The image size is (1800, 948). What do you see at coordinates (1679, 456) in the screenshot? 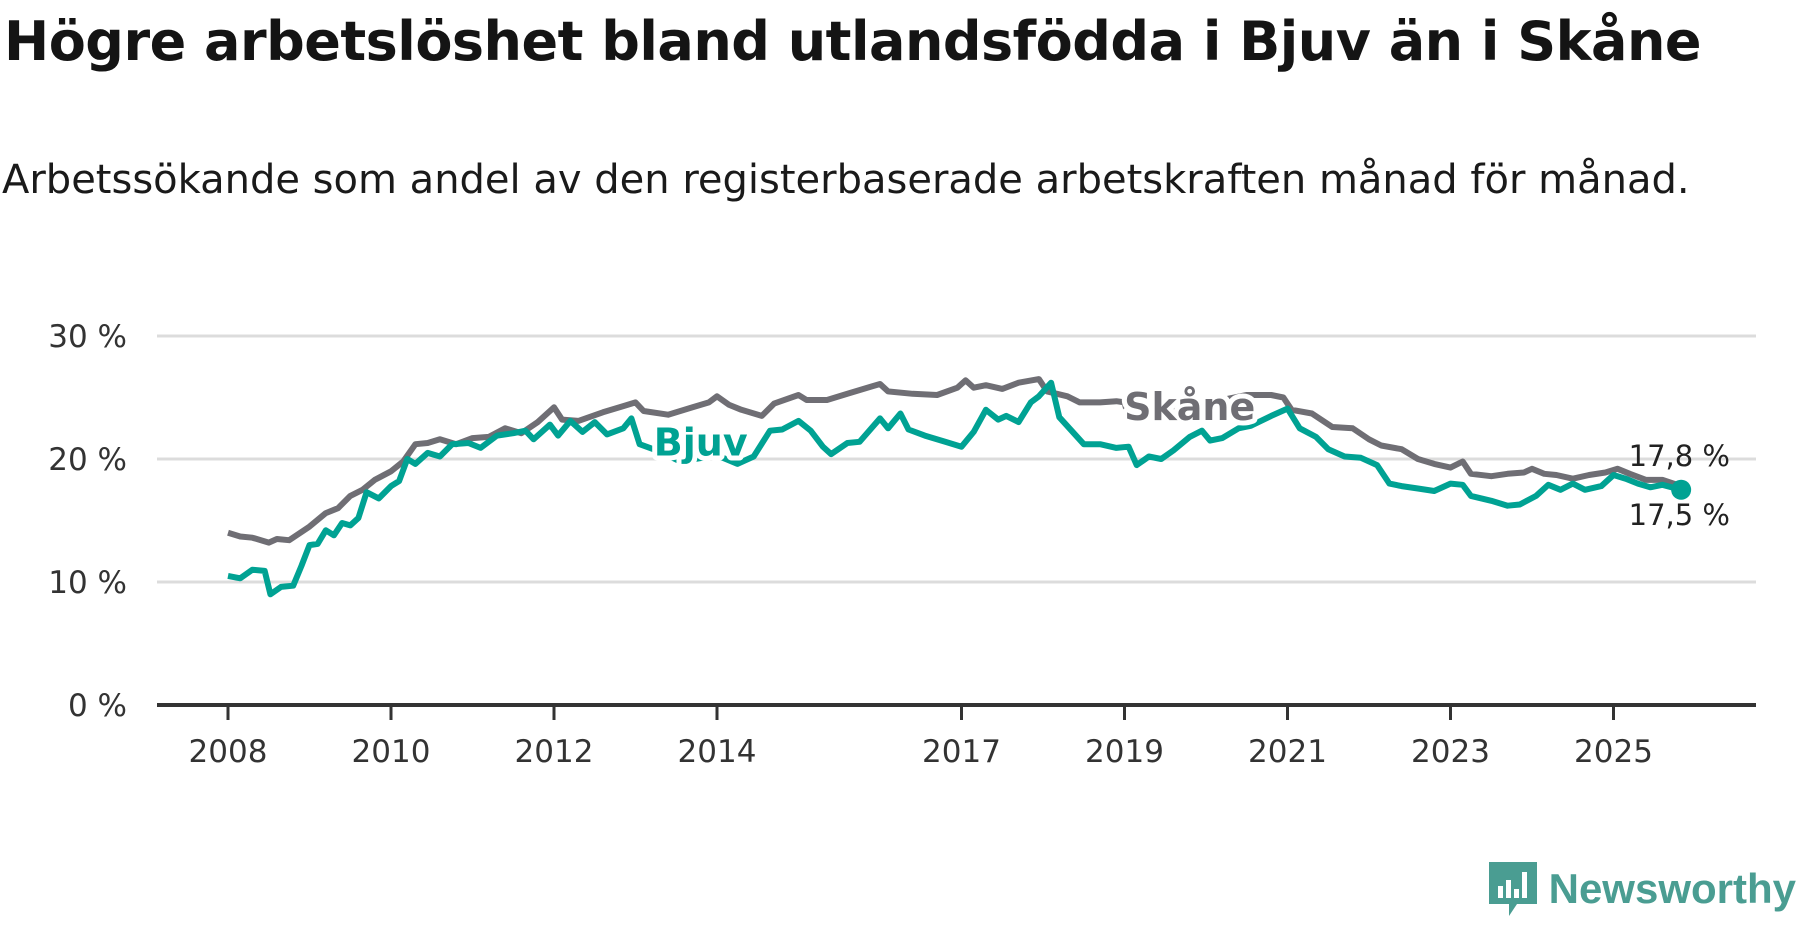
I see `end-value-label-skåne: 17,8 %` at bounding box center [1679, 456].